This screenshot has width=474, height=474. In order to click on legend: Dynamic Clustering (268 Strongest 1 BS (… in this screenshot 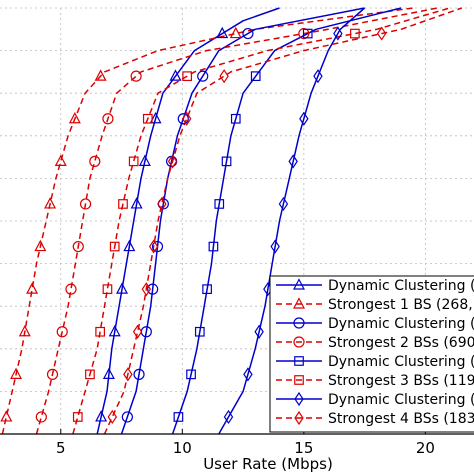, I will do `click(371, 354)`.